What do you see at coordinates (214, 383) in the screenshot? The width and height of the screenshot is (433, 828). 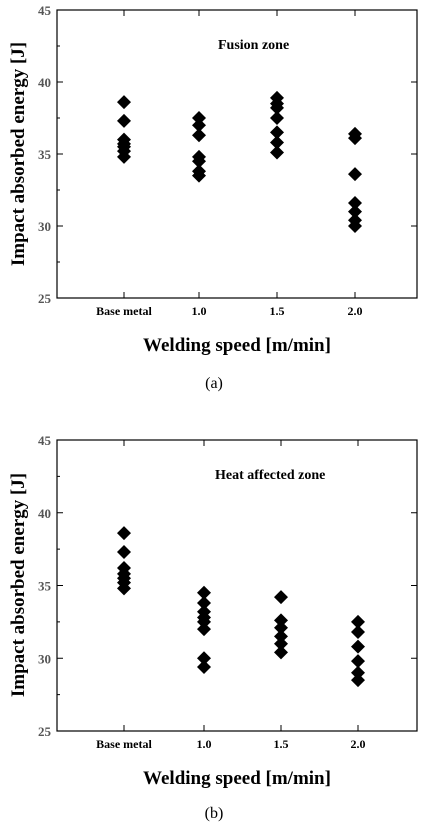 I see `caption-a: (a)` at bounding box center [214, 383].